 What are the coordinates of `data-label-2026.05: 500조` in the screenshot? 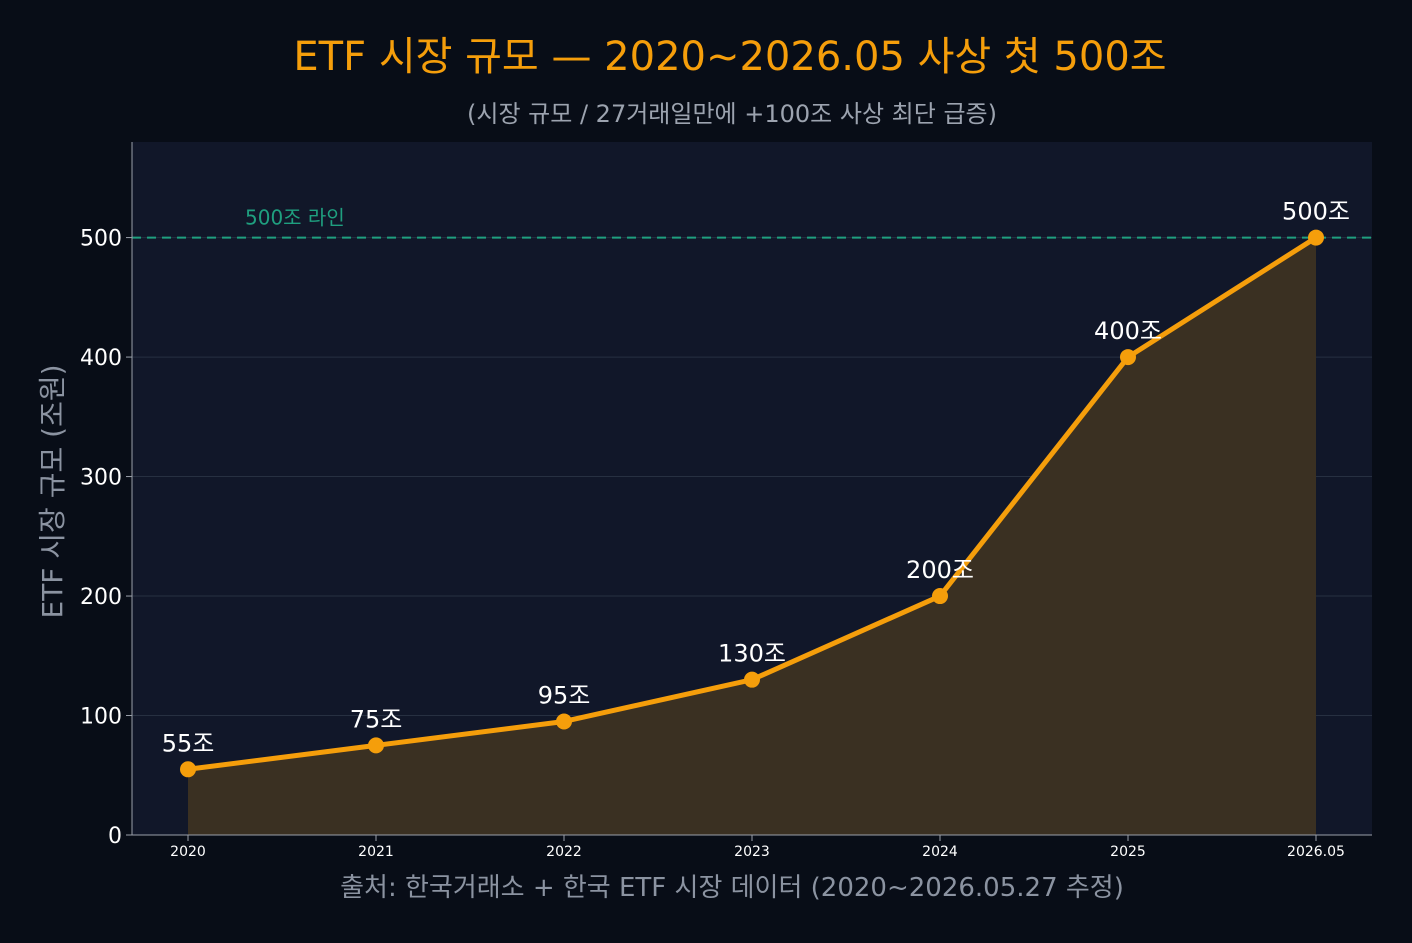 It's located at (1316, 212).